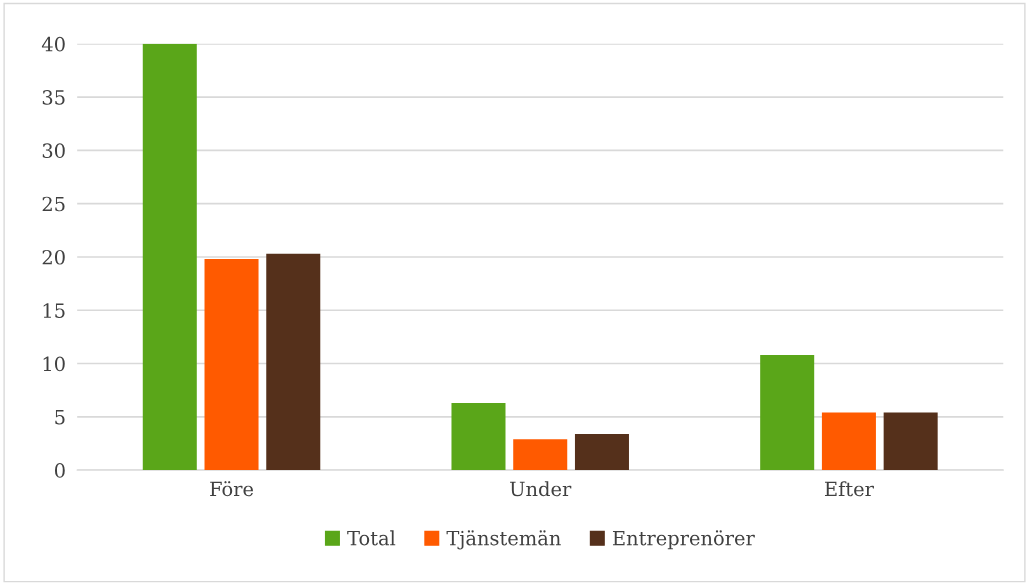  What do you see at coordinates (541, 489) in the screenshot?
I see `x-tick-label: Under` at bounding box center [541, 489].